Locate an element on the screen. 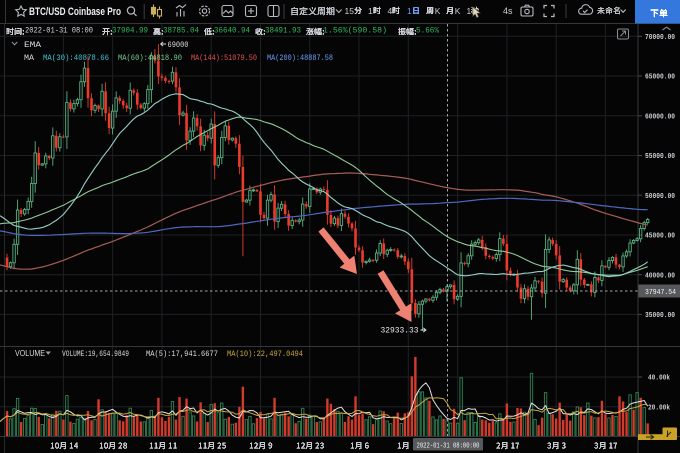  svg-text: 1.56%(590.58) is located at coordinates (355, 31).